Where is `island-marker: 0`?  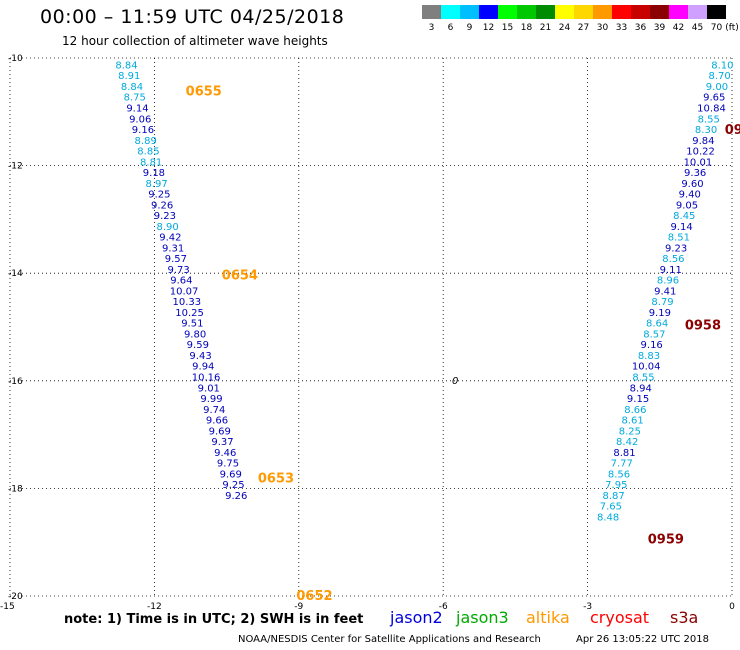 island-marker: 0 is located at coordinates (455, 381).